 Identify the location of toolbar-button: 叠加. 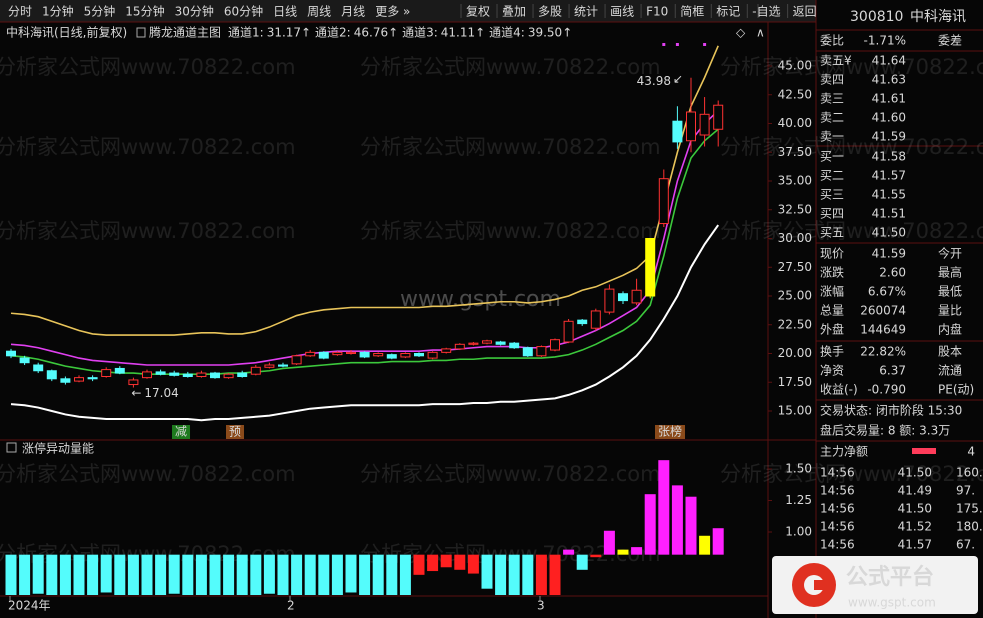
(514, 12).